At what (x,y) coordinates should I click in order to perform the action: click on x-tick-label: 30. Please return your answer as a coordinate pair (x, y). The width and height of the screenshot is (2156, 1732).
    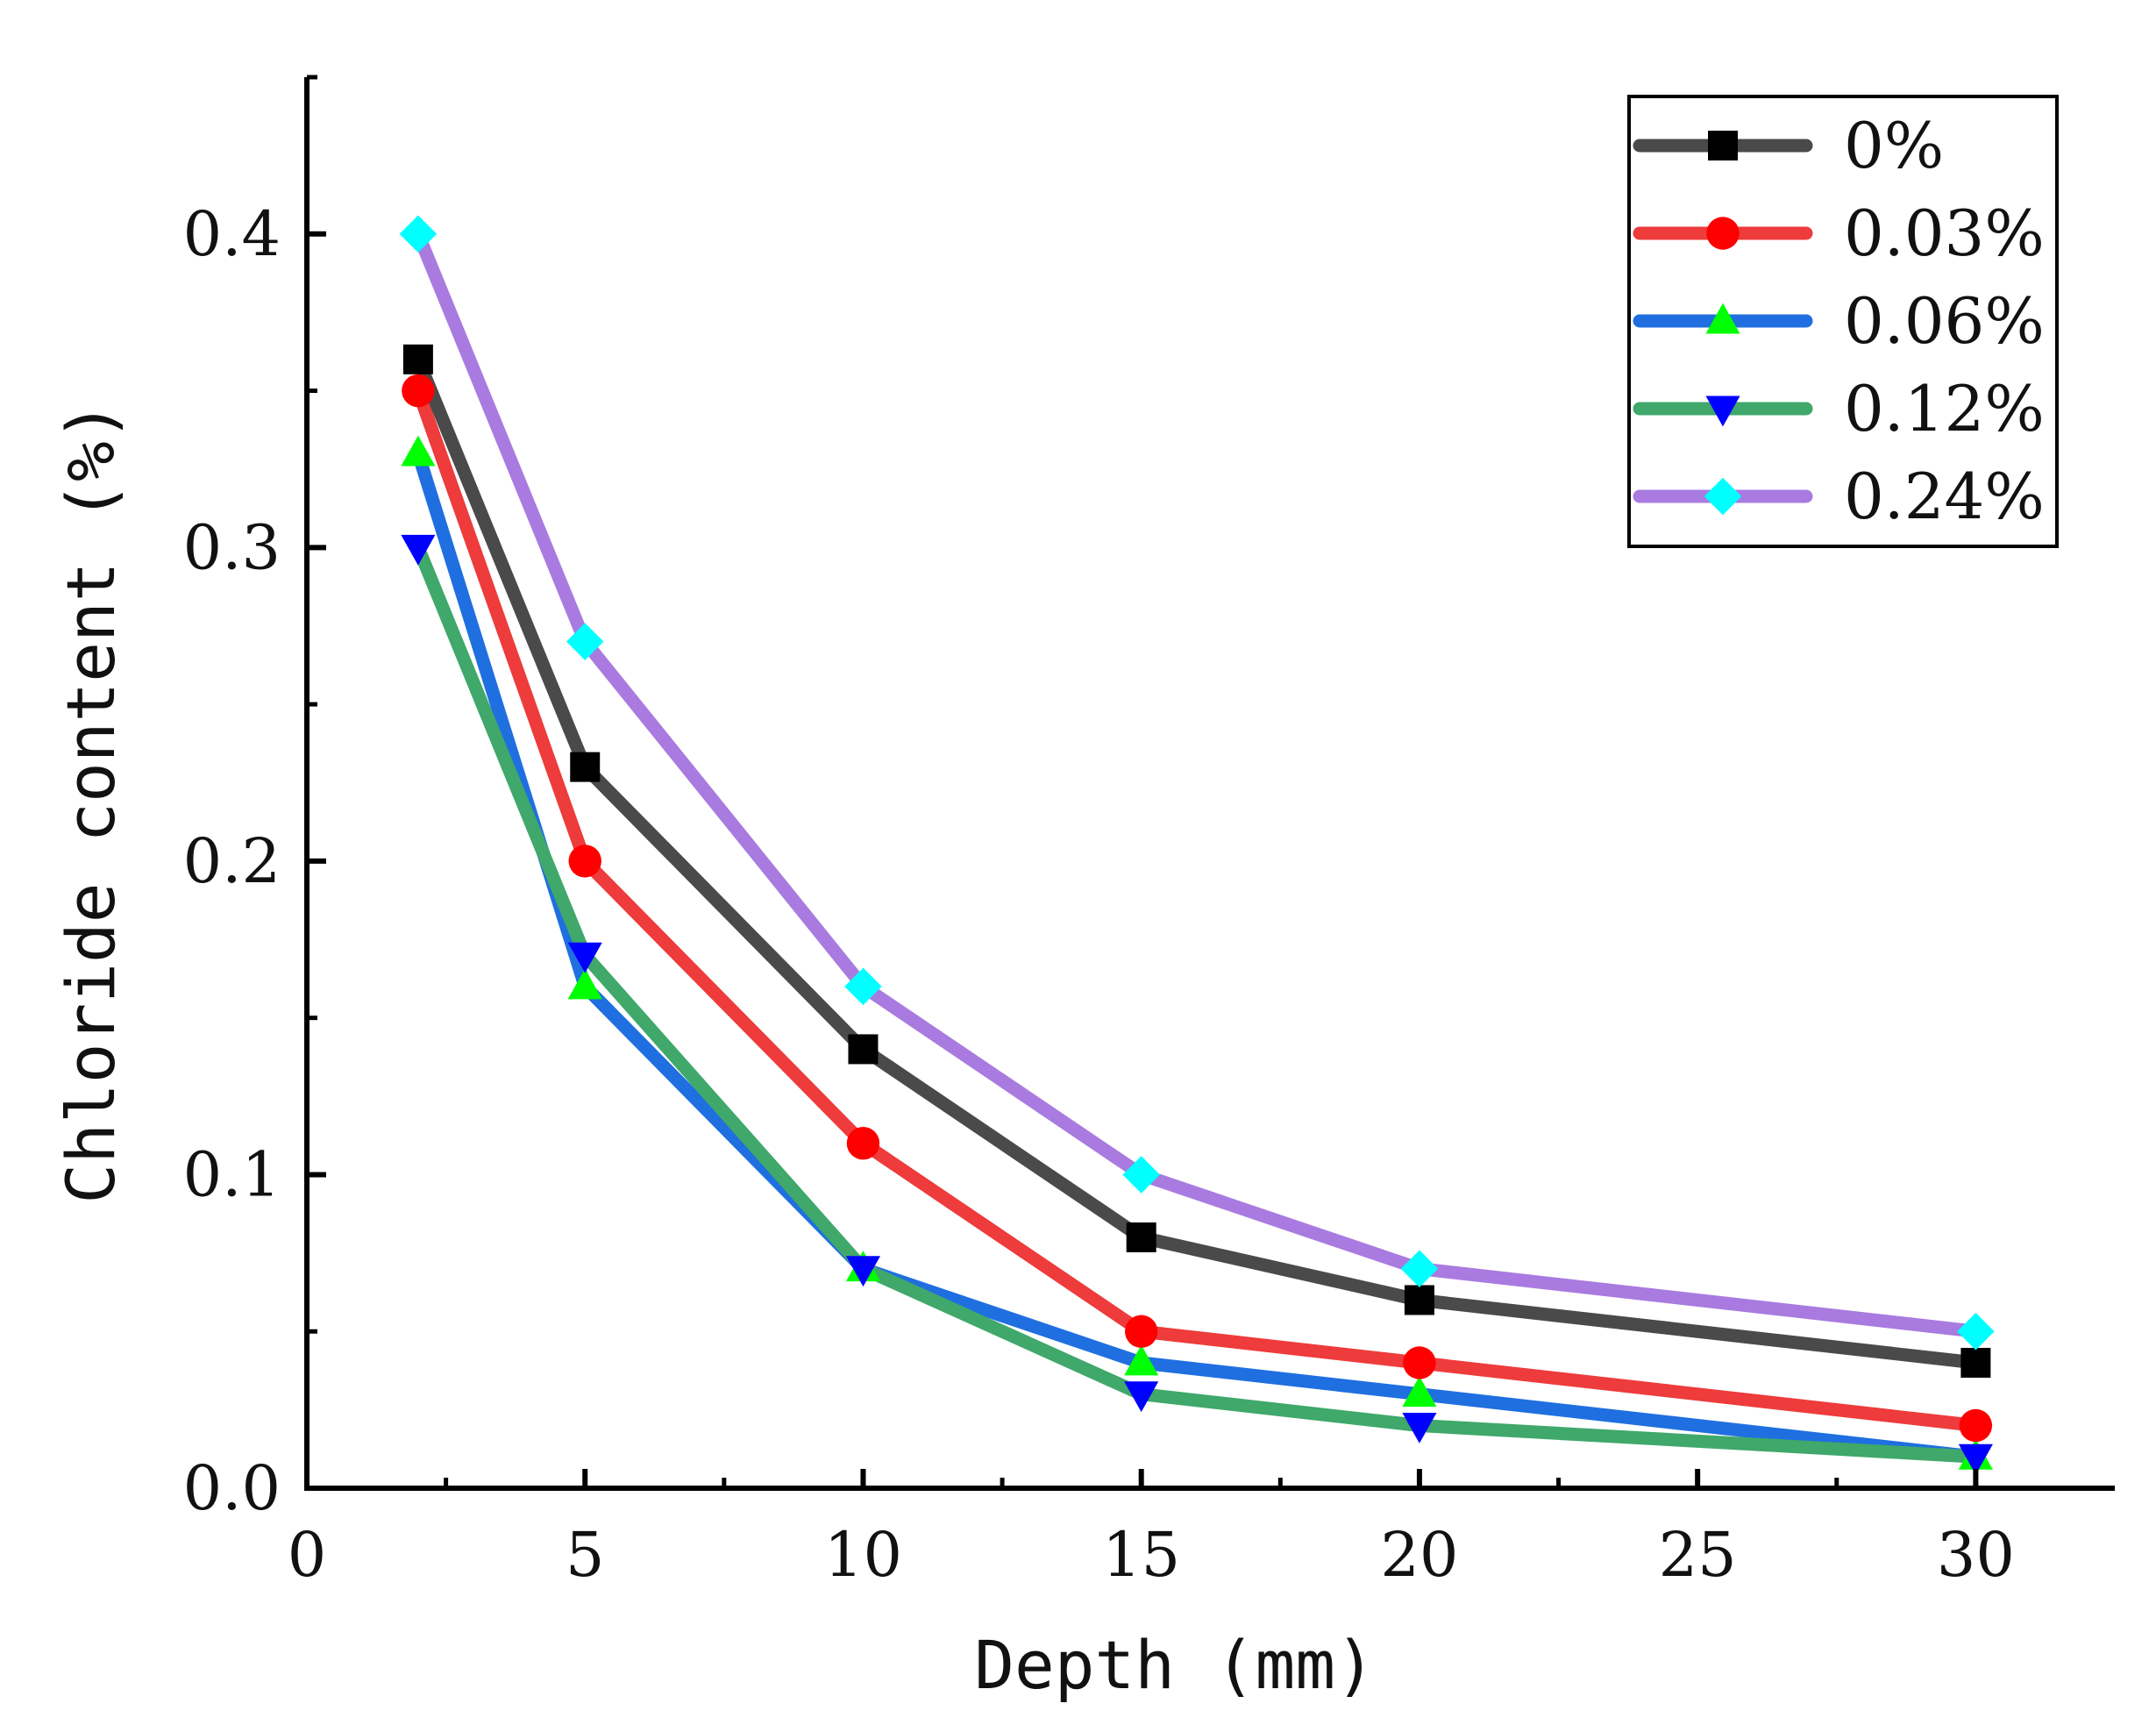
    Looking at the image, I should click on (1976, 1555).